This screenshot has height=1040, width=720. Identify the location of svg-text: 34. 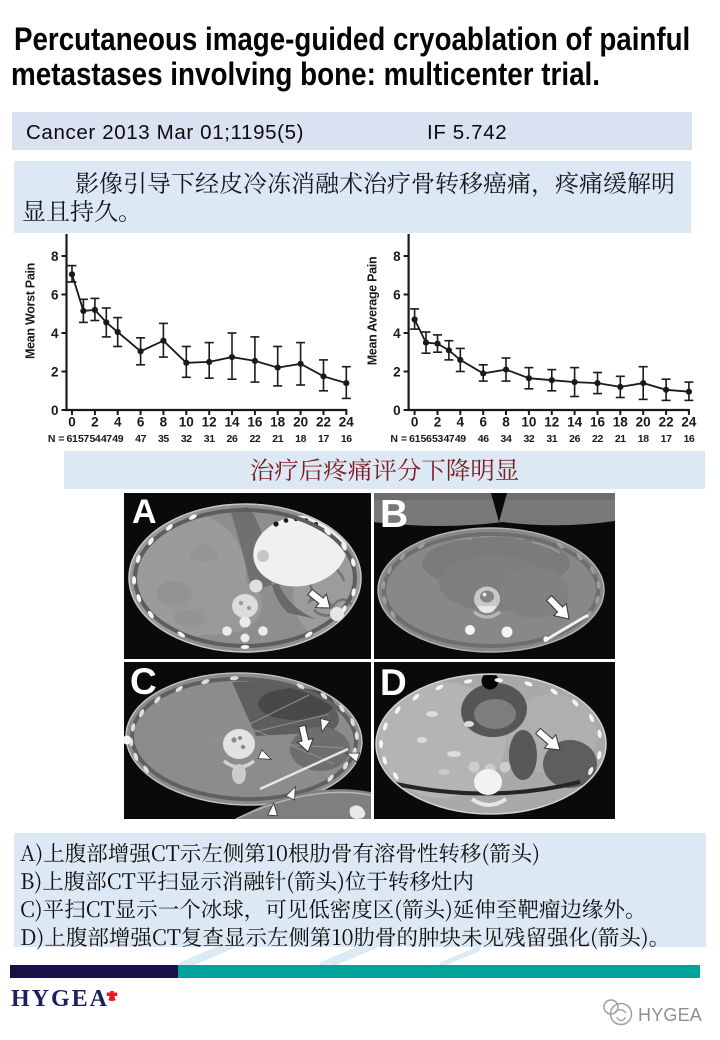
(506, 439).